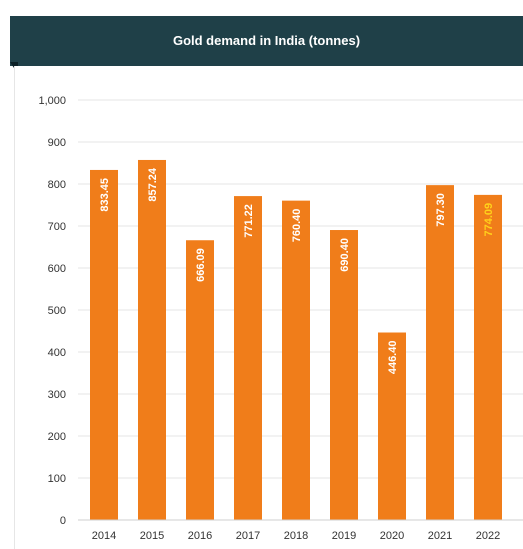 The width and height of the screenshot is (523, 549). What do you see at coordinates (441, 210) in the screenshot?
I see `bar-value-label: 797.30` at bounding box center [441, 210].